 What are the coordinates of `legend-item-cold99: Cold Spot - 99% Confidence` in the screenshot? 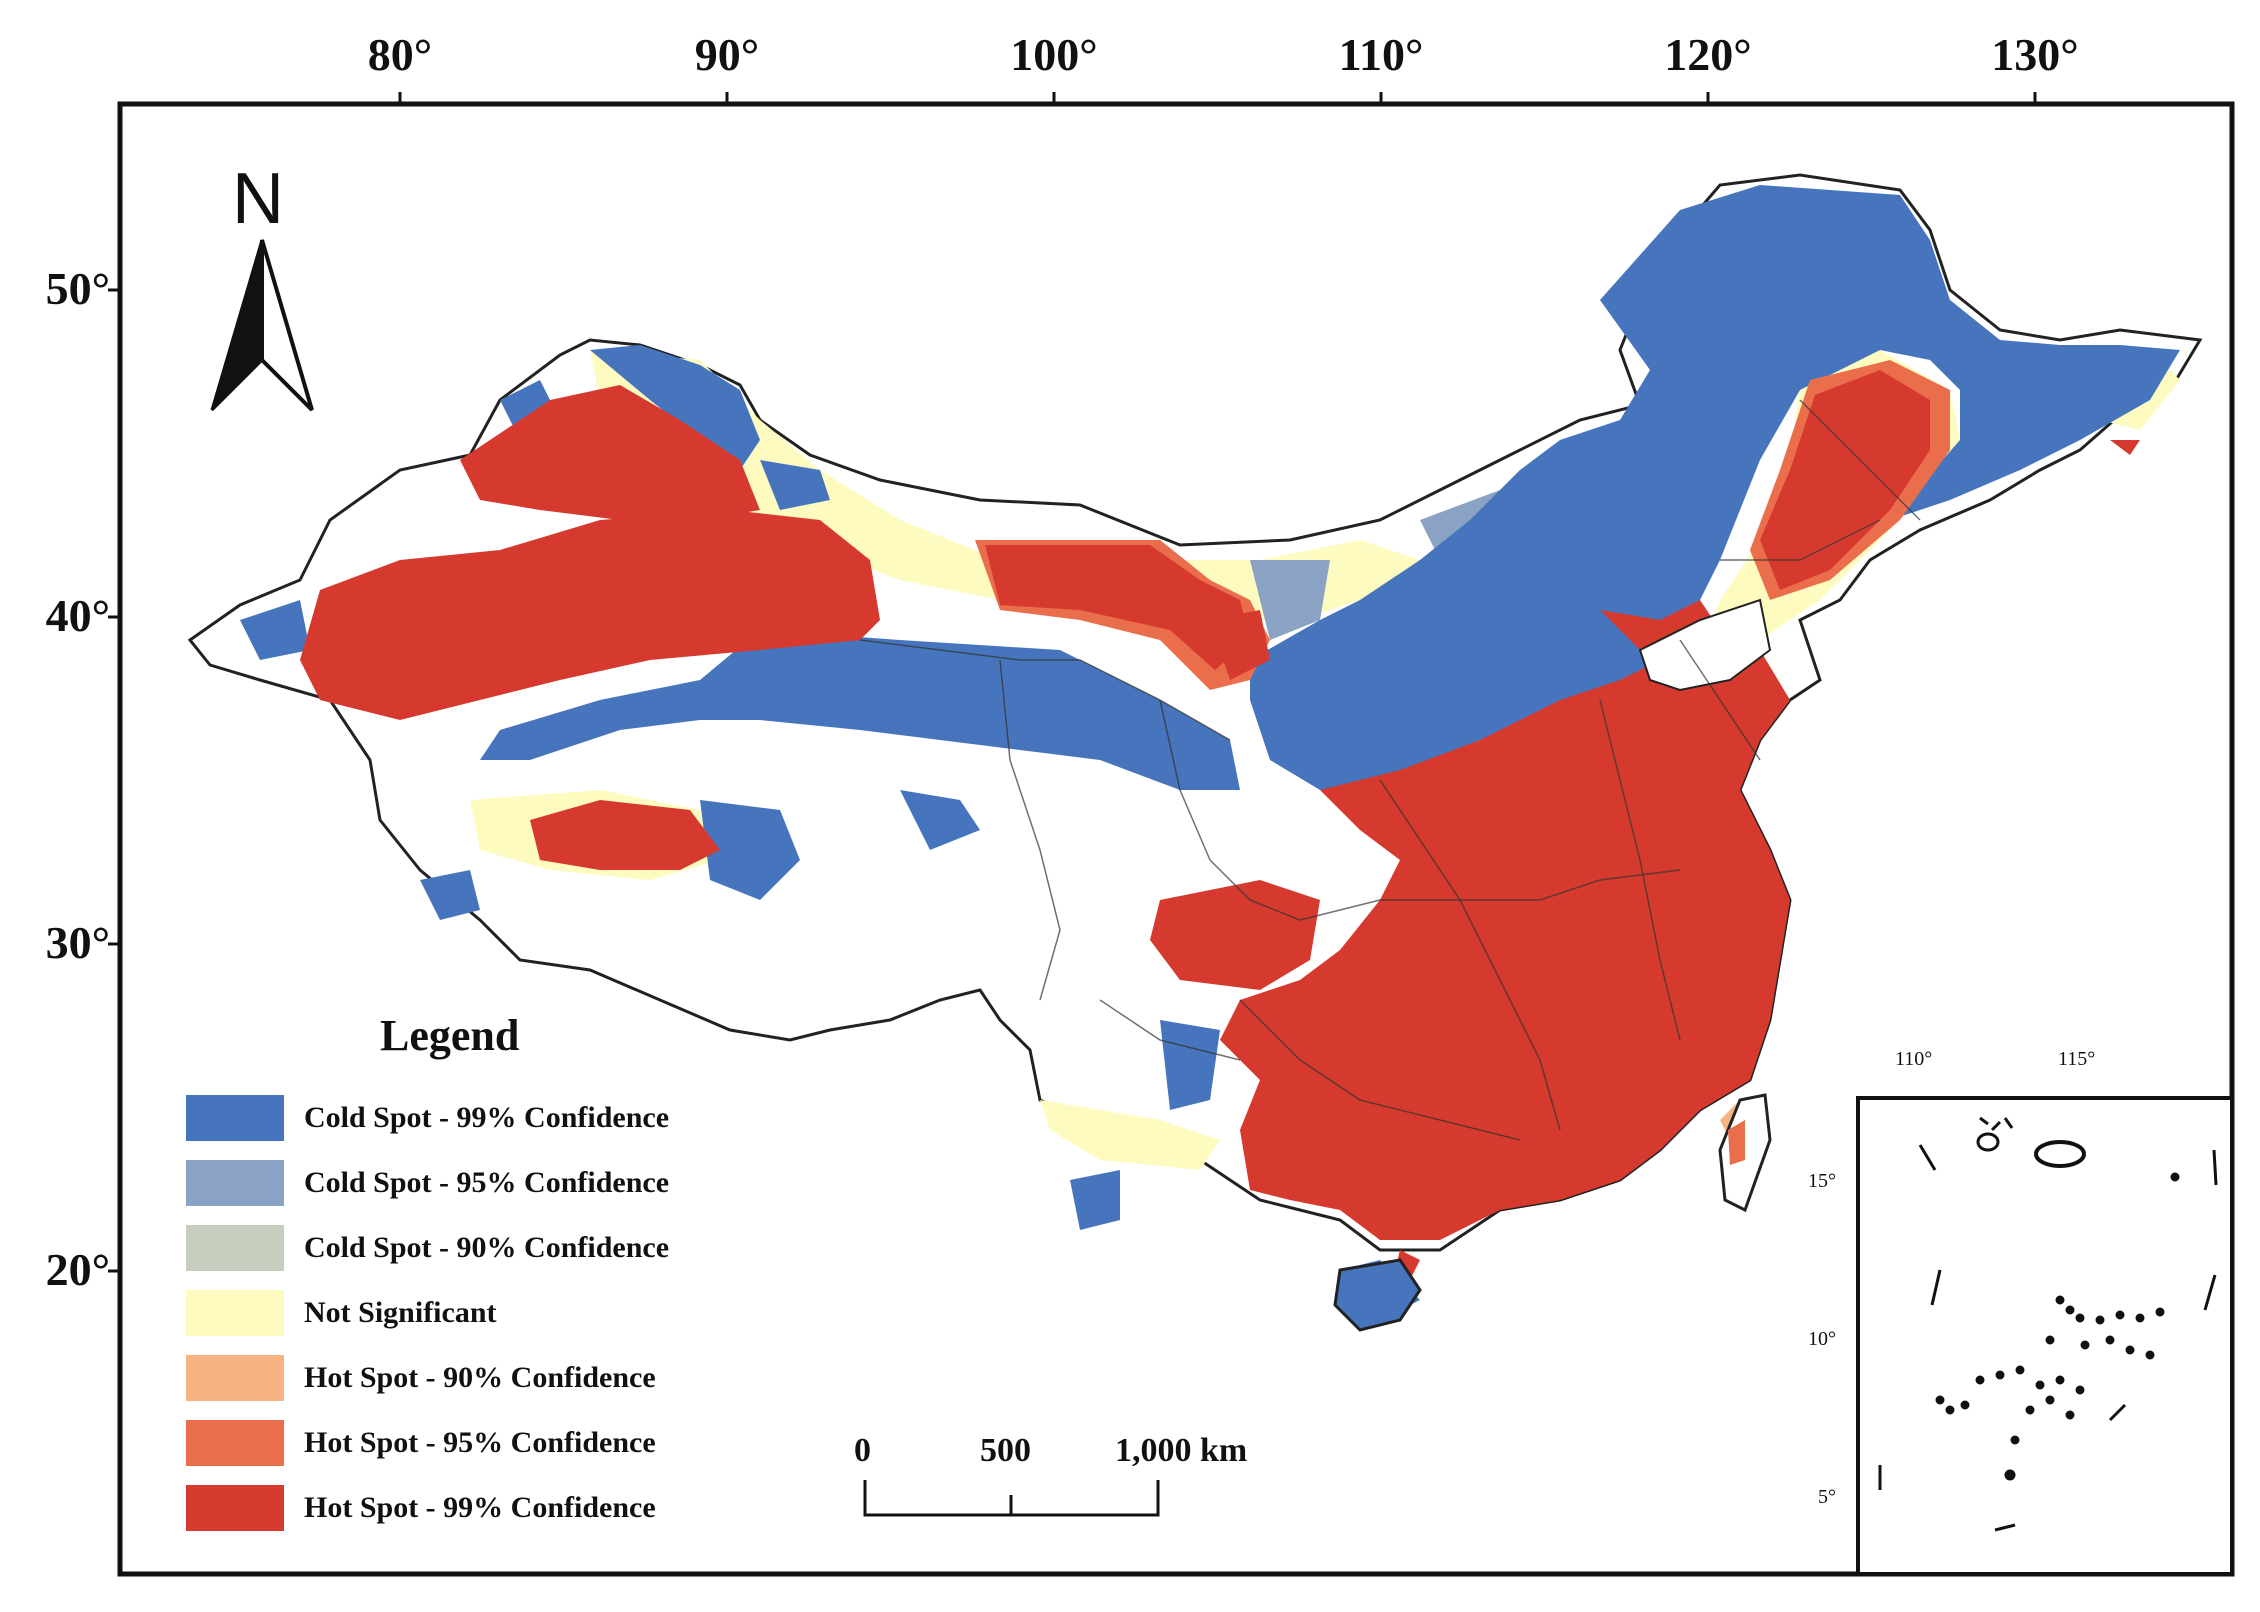 It's located at (427, 1118).